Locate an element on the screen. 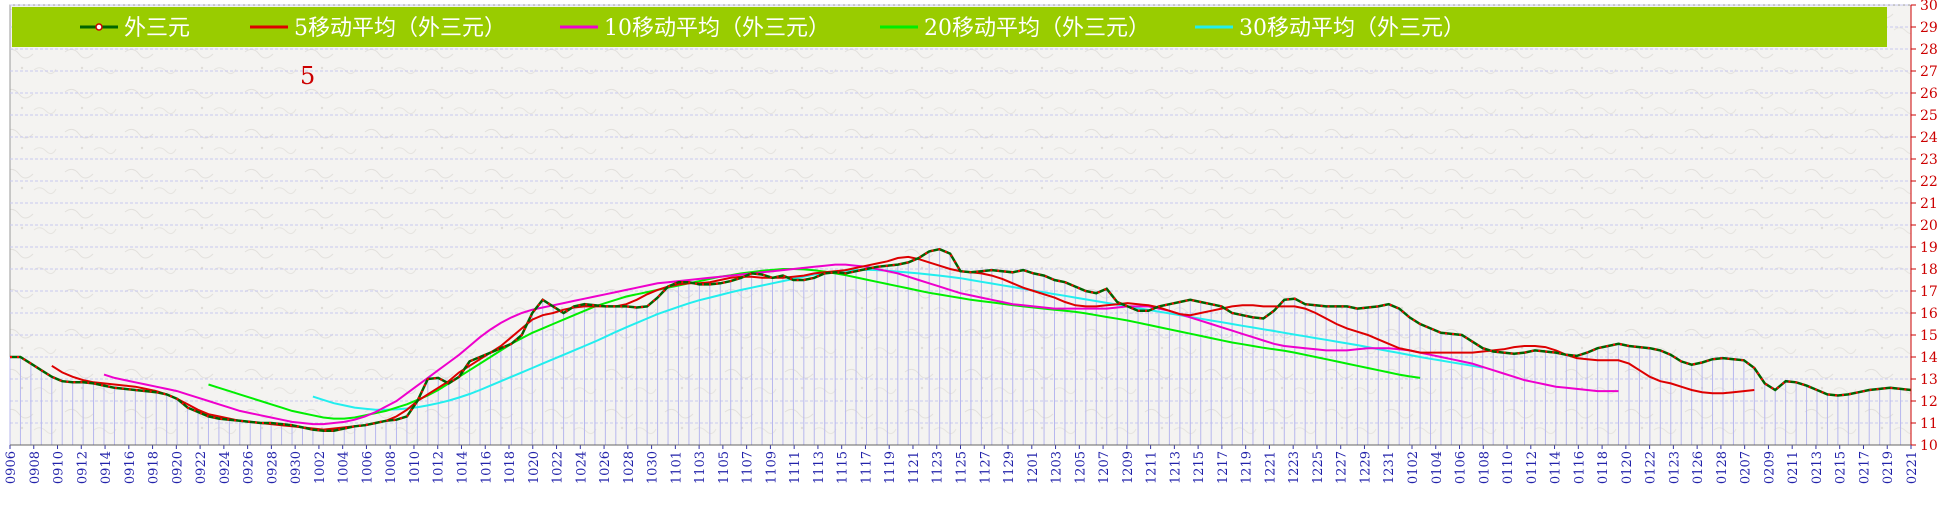 The width and height of the screenshot is (1954, 517). y-tick-label: 15 is located at coordinates (1929, 336).